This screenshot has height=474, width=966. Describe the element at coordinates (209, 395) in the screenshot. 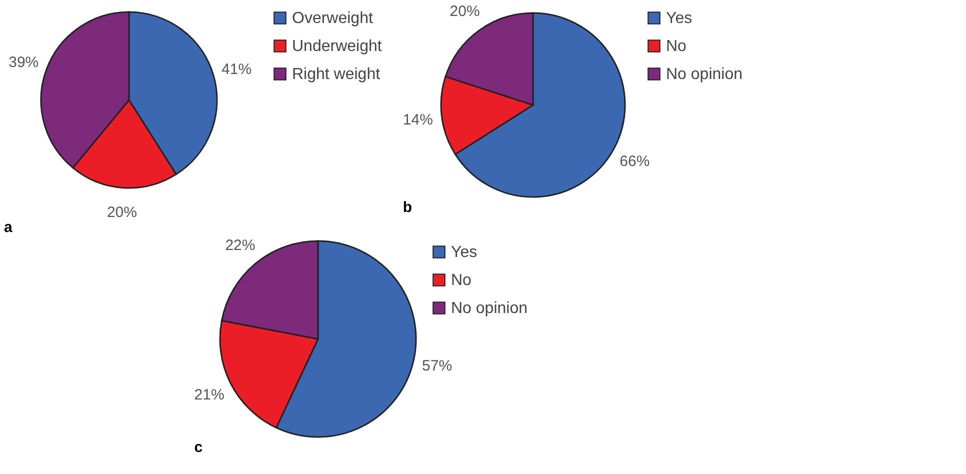

I see `data-label: 21%` at that location.